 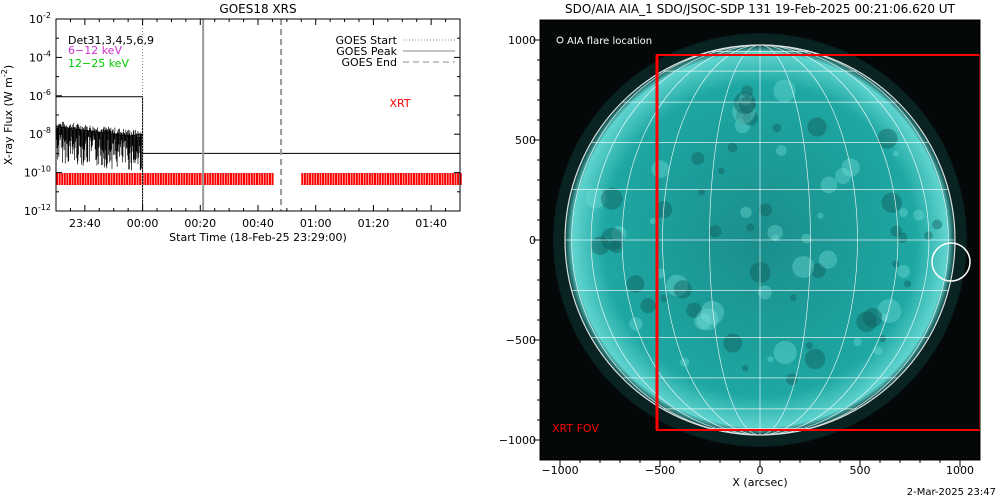 I want to click on goes-x-tick-label: 01:20, so click(x=374, y=223).